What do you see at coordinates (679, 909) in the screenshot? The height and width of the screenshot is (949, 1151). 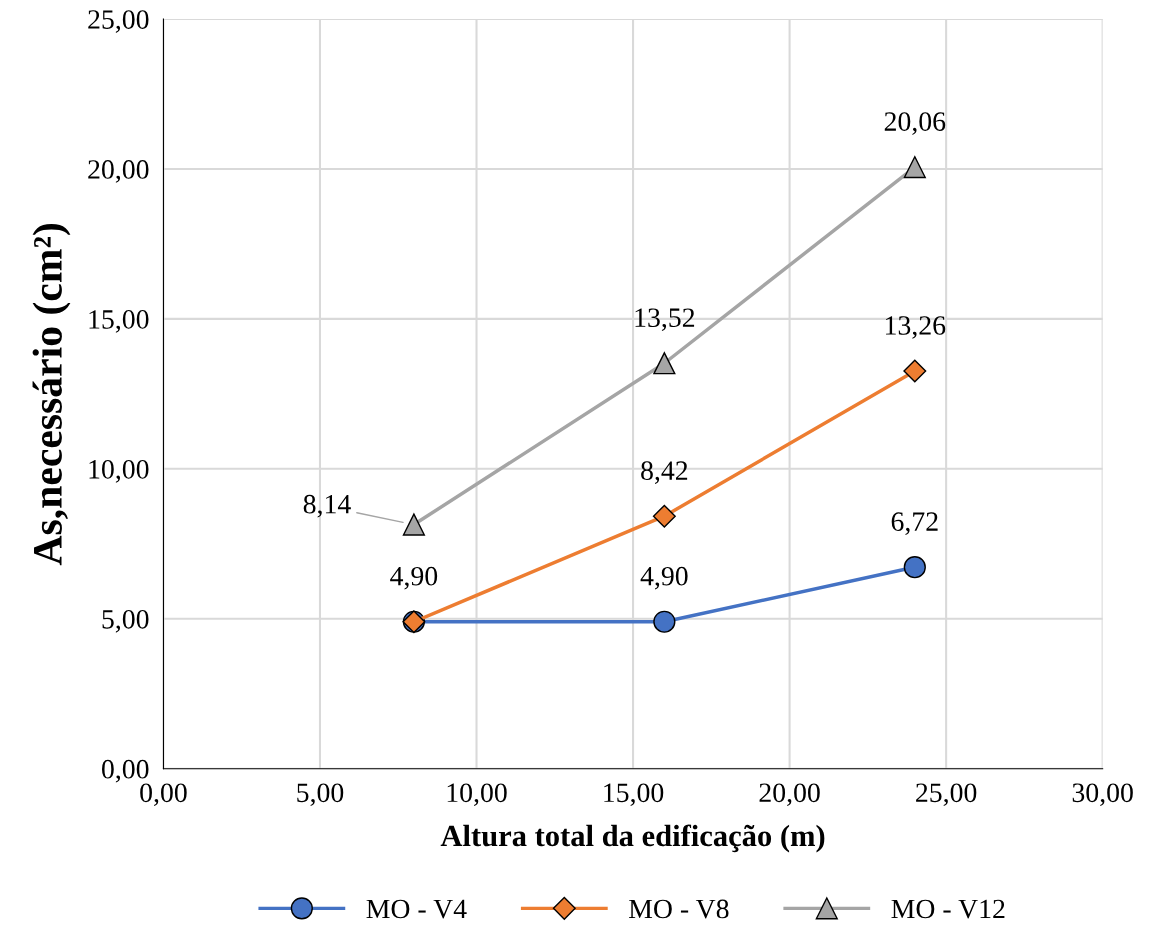 I see `legend-label: MO - V8` at bounding box center [679, 909].